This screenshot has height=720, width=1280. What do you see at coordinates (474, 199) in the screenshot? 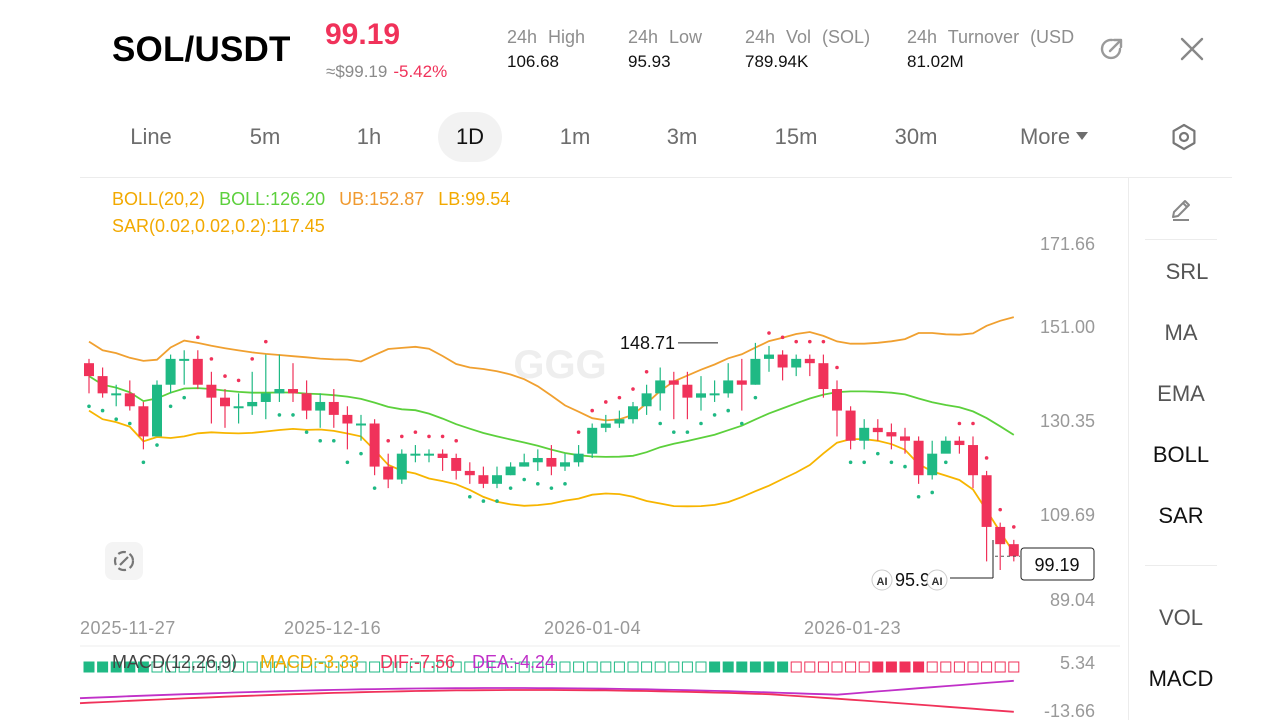
I see `boll-lb-value: LB:99.54` at bounding box center [474, 199].